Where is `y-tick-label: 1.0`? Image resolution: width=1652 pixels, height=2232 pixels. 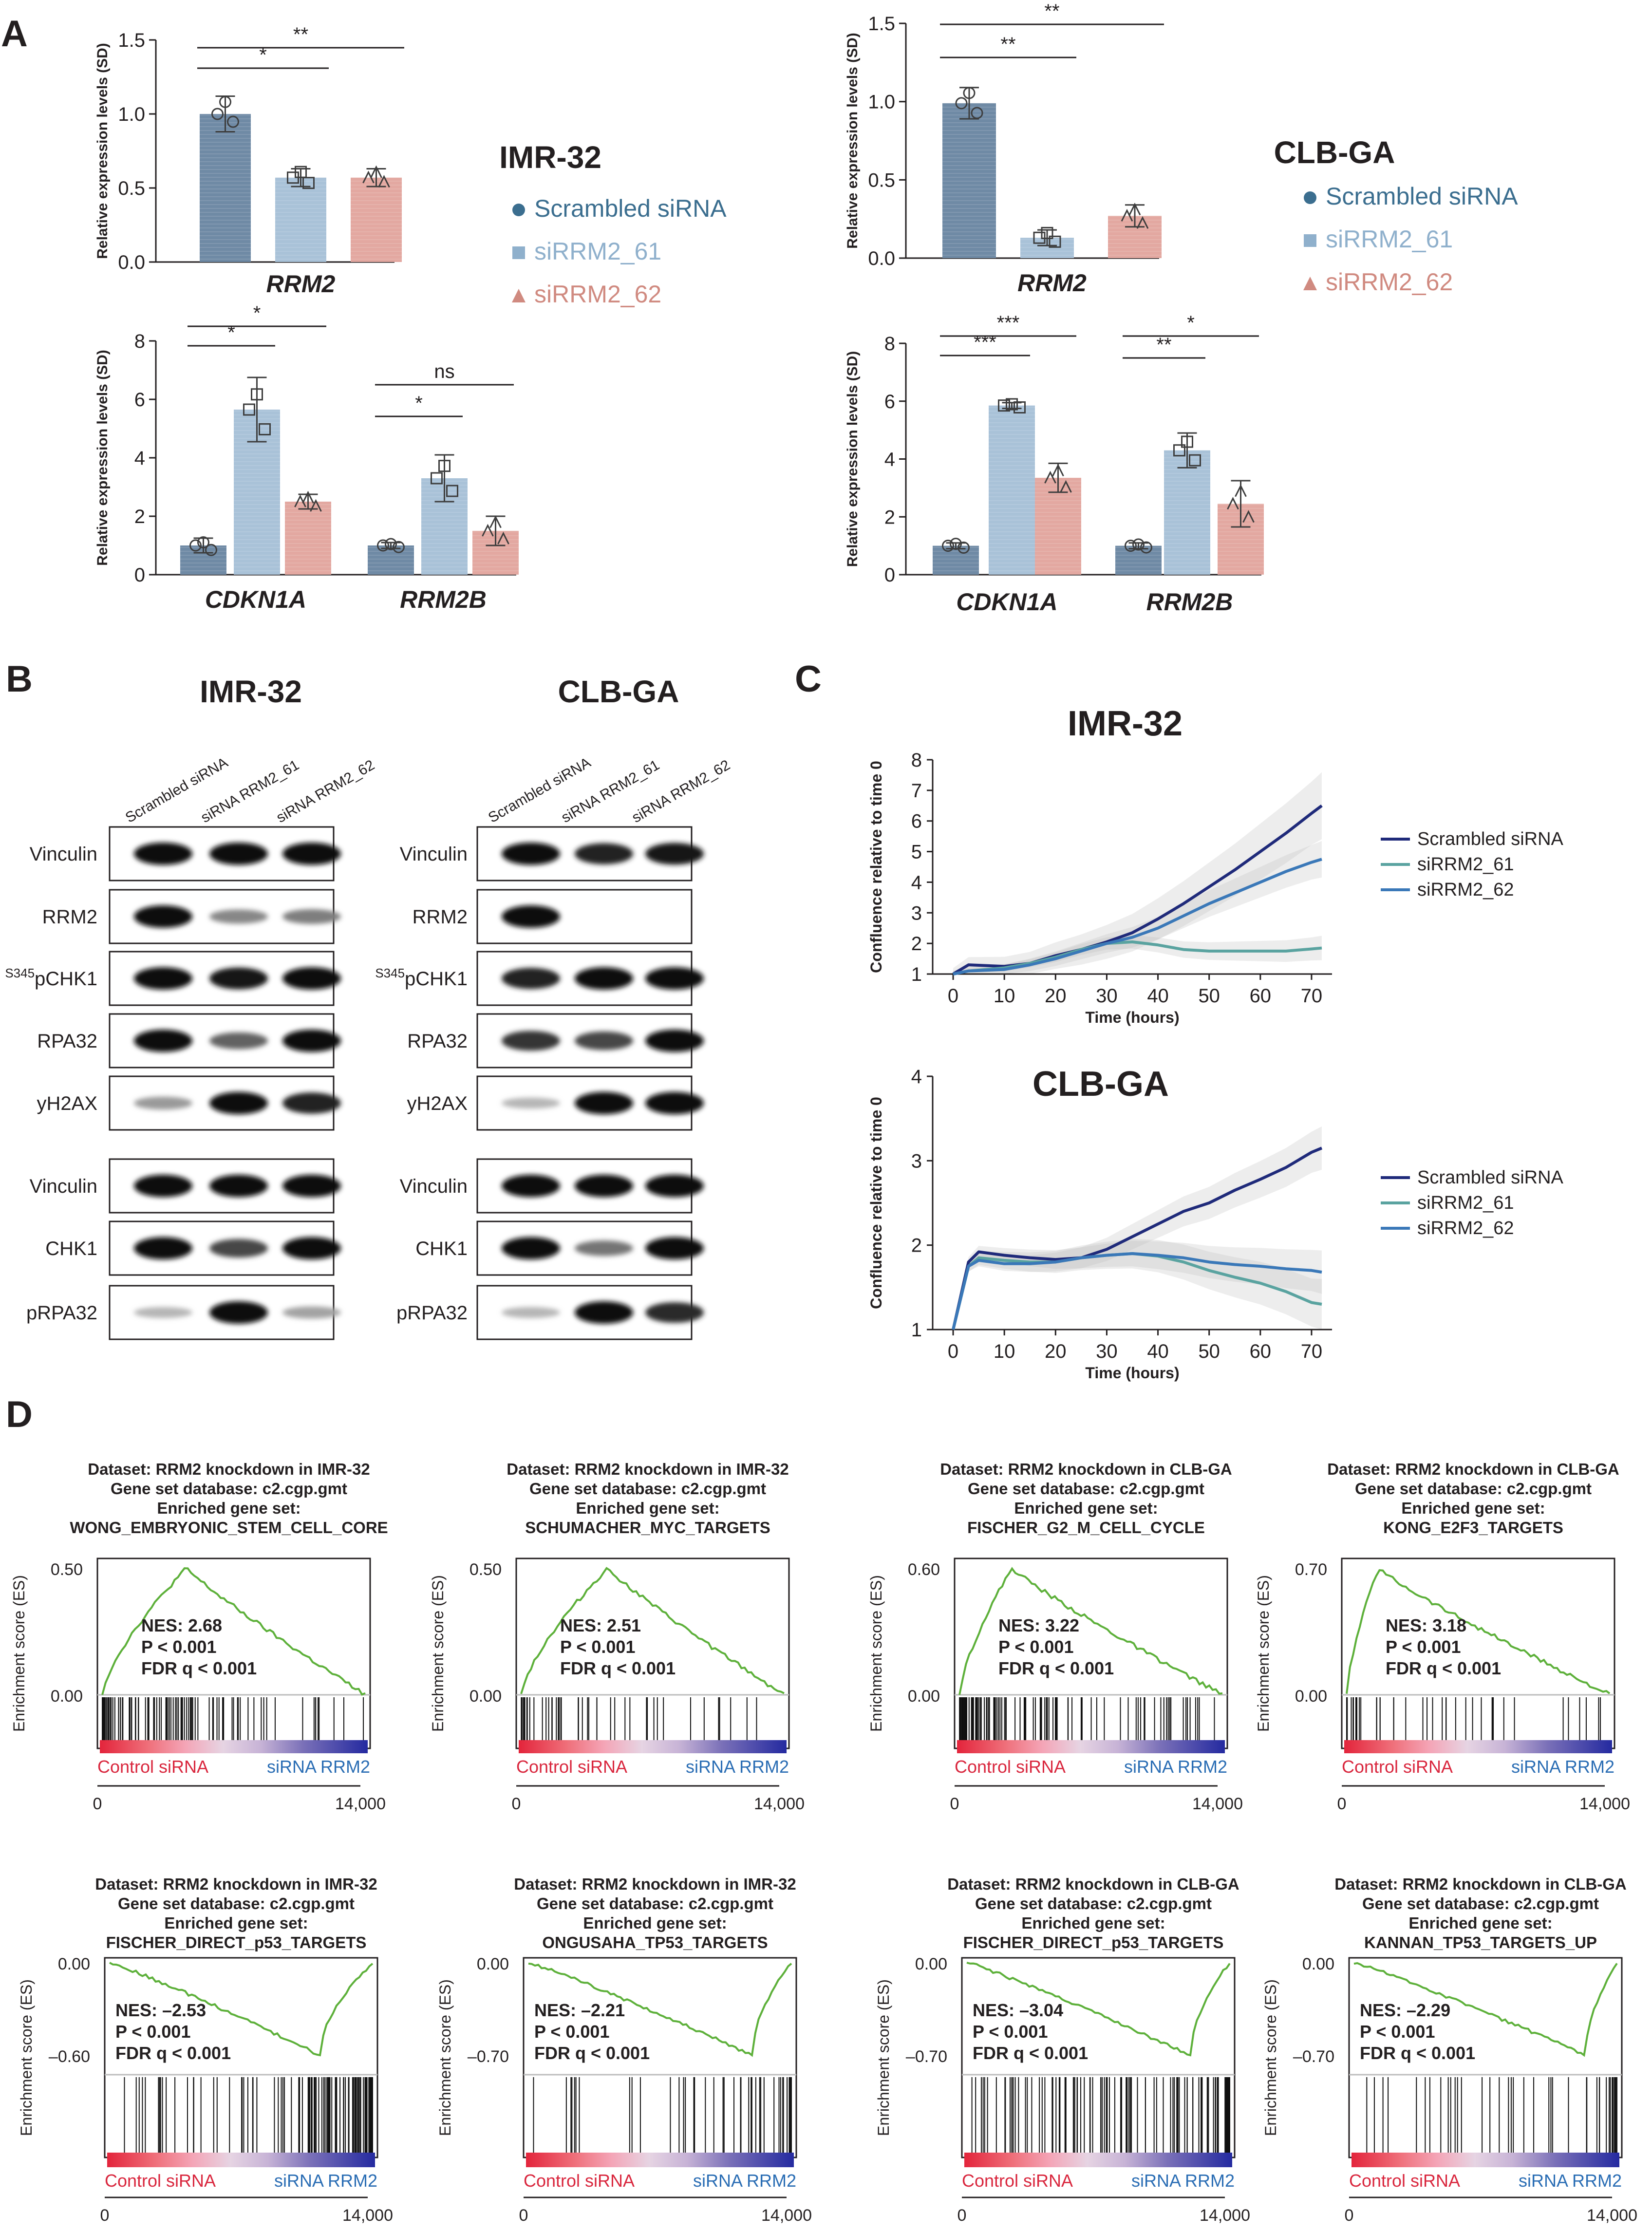
y-tick-label: 1.0 is located at coordinates (132, 115).